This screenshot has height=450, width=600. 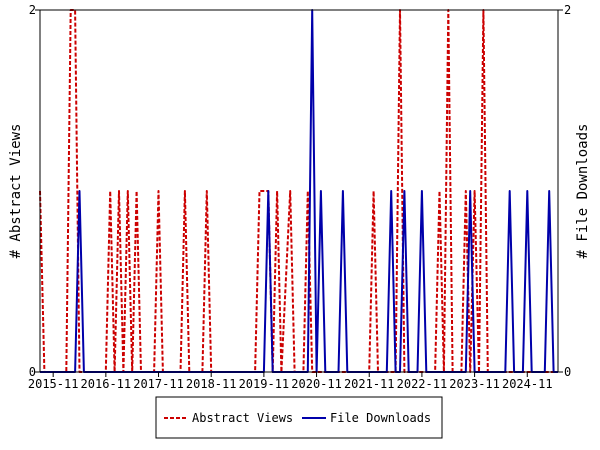 I want to click on legend: Abstract Views File Downloads, so click(x=299, y=417).